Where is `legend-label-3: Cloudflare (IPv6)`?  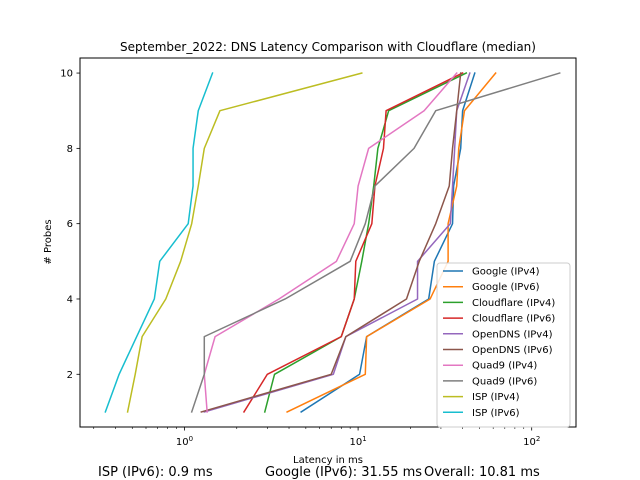 legend-label-3: Cloudflare (IPv6) is located at coordinates (513, 319).